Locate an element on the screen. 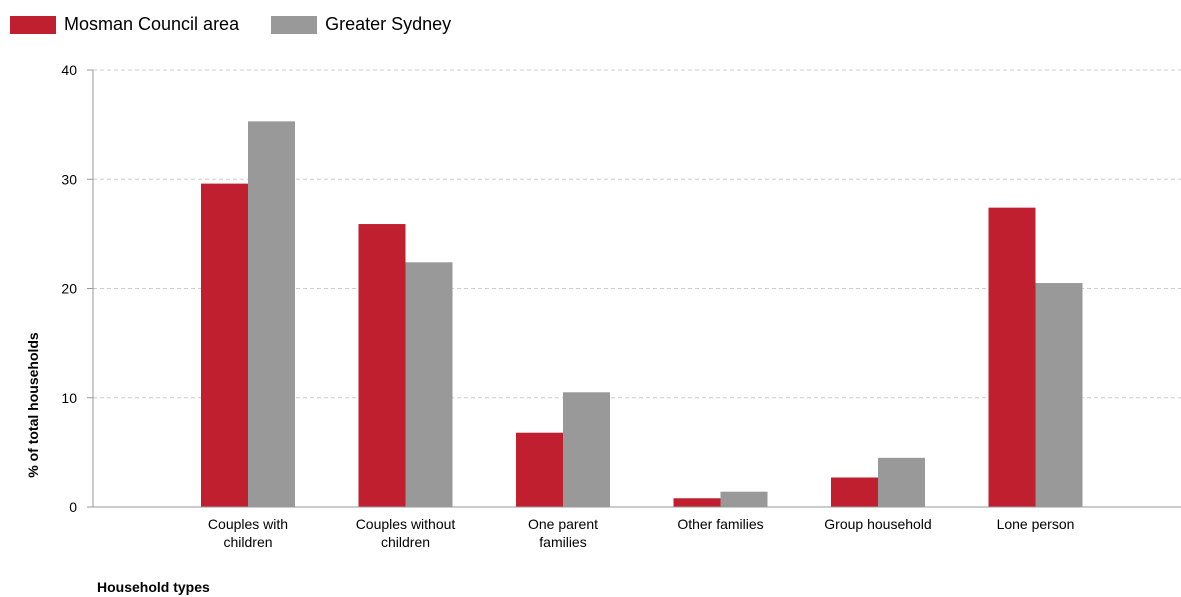 The height and width of the screenshot is (597, 1181). y-tick-label-30: 30 is located at coordinates (69, 179).